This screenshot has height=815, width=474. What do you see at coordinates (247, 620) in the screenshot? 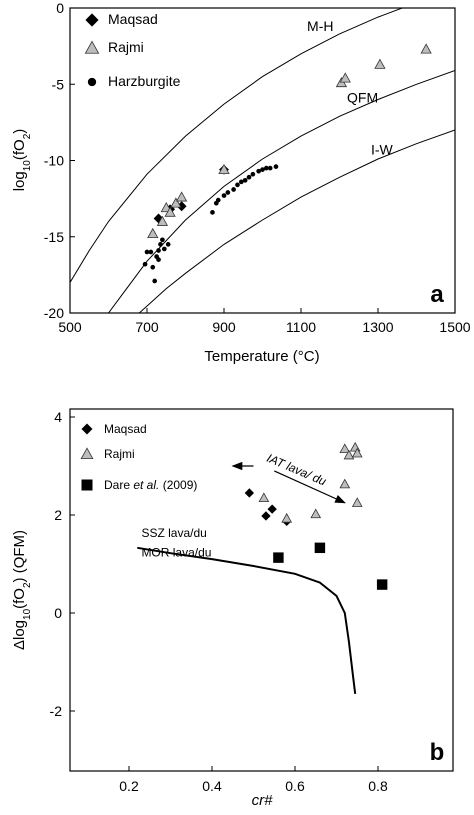
I see `ssz-mor-boundary-line` at bounding box center [247, 620].